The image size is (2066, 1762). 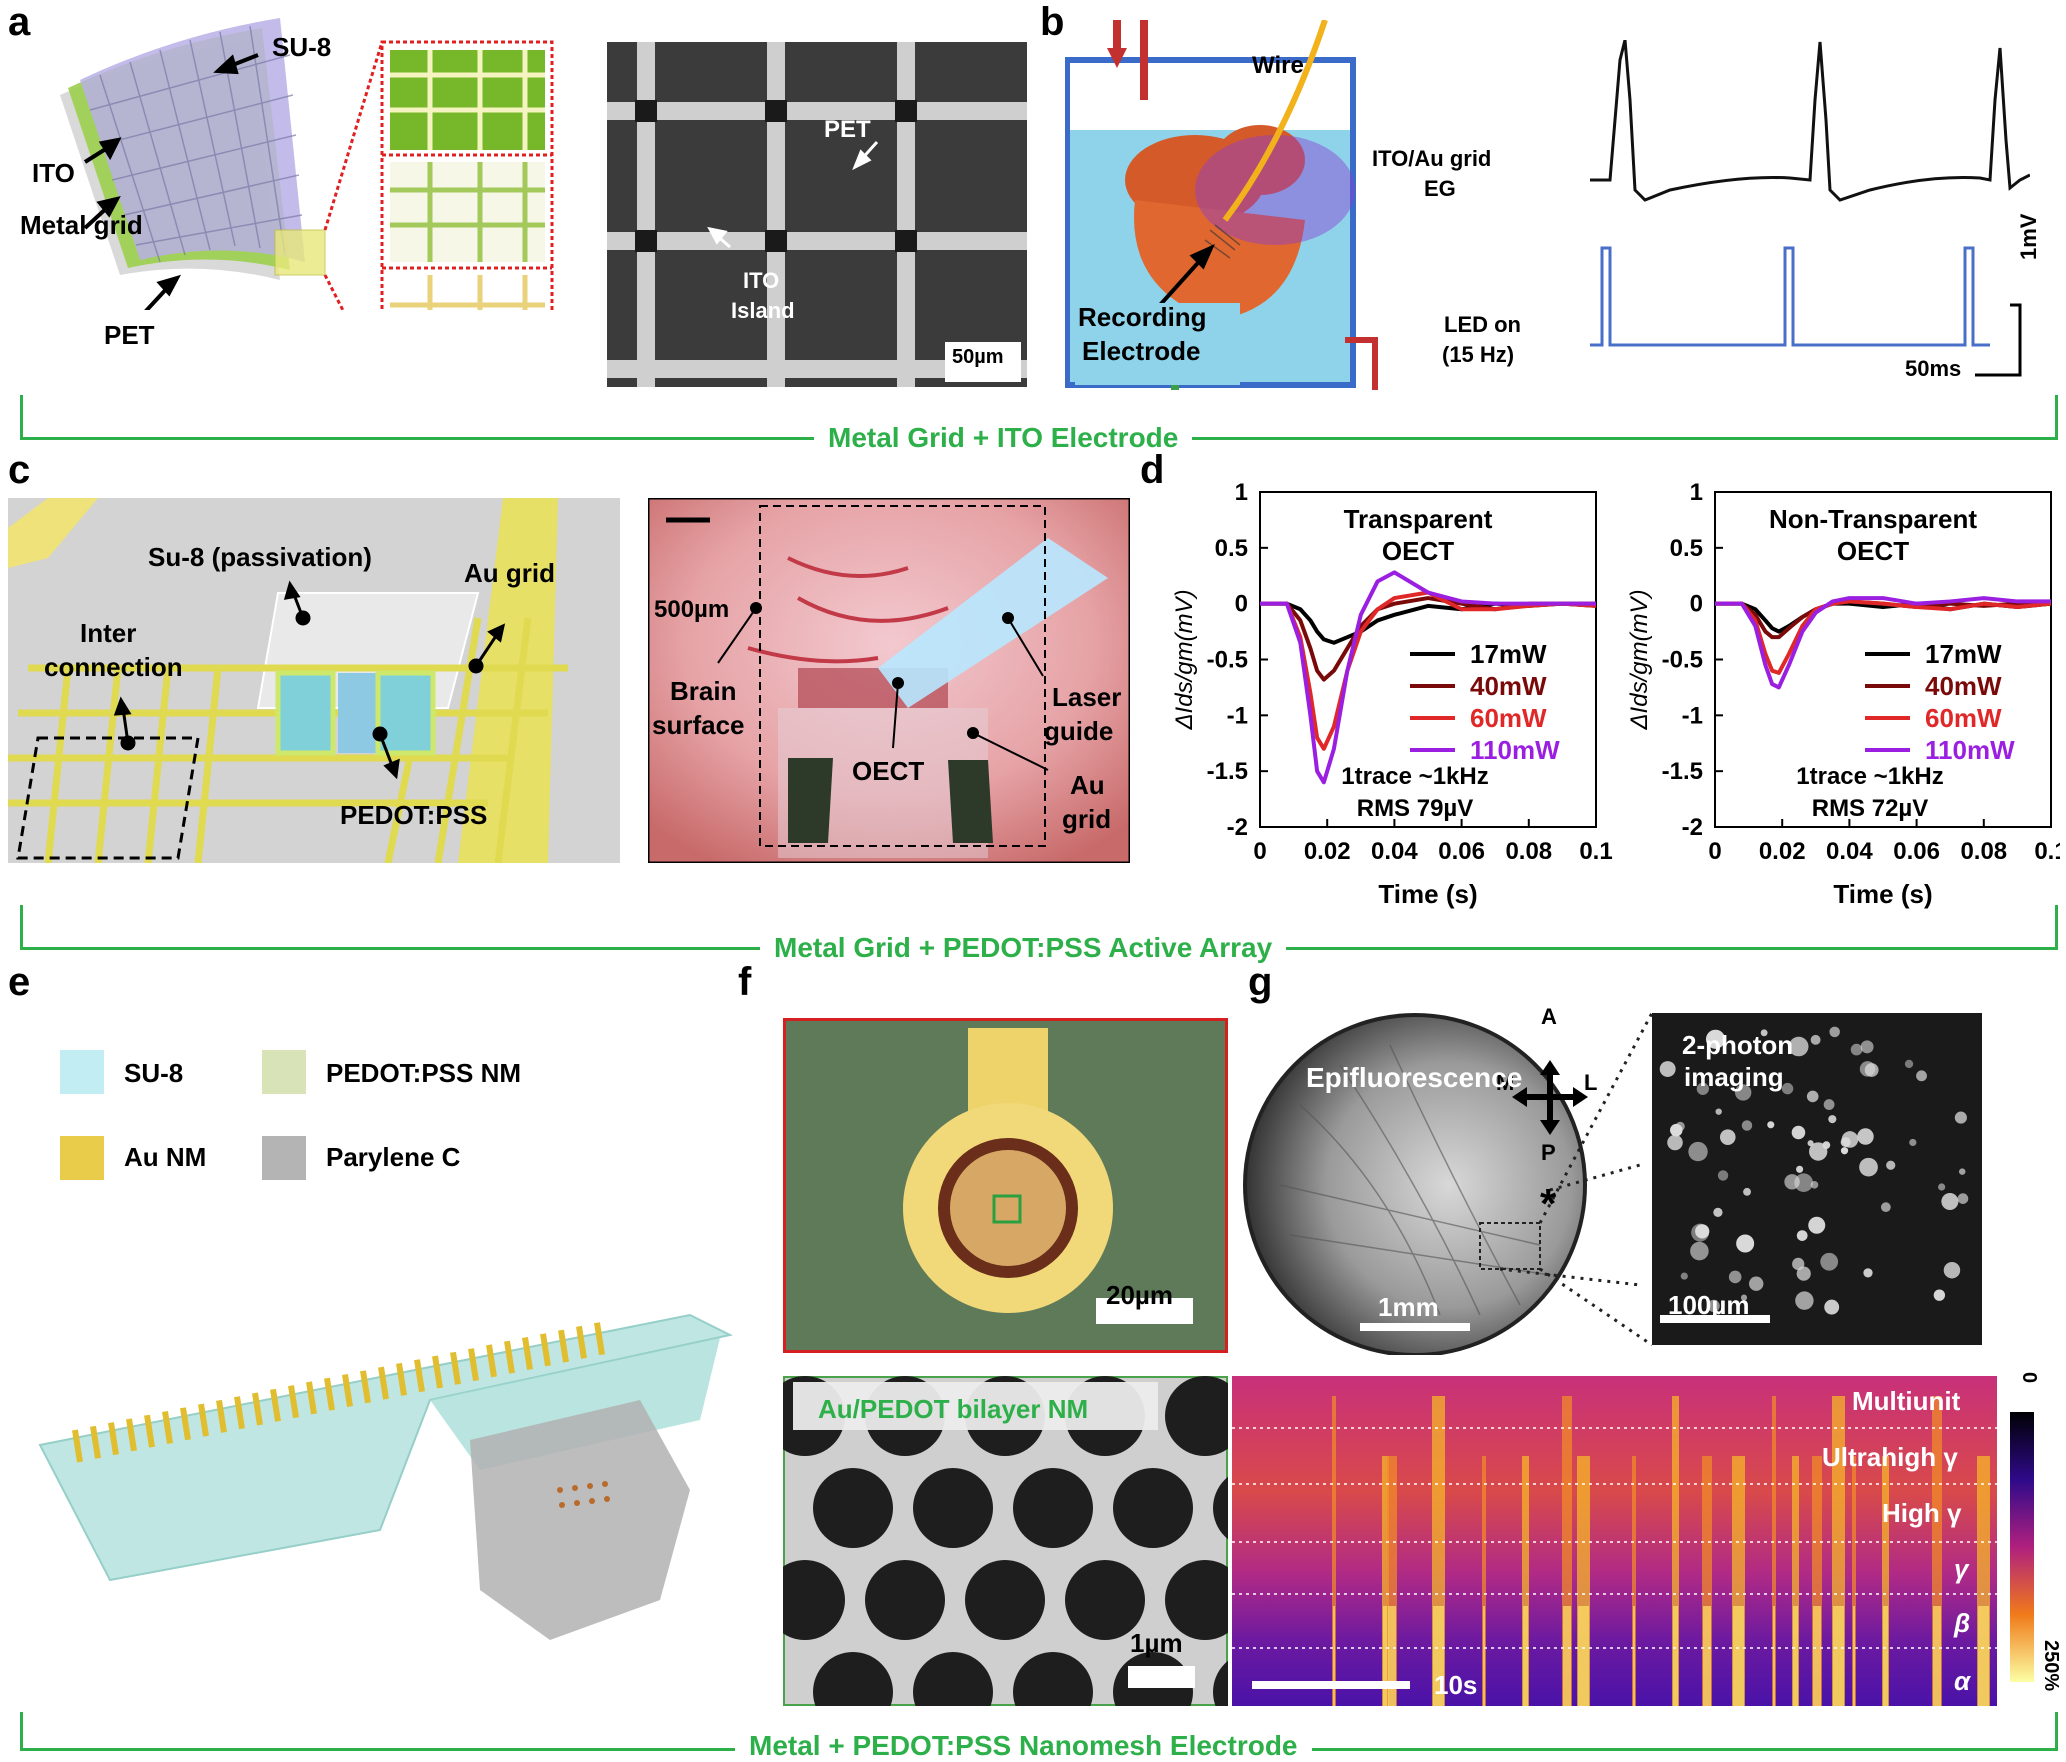 What do you see at coordinates (1548, 1152) in the screenshot?
I see `compass-p: P` at bounding box center [1548, 1152].